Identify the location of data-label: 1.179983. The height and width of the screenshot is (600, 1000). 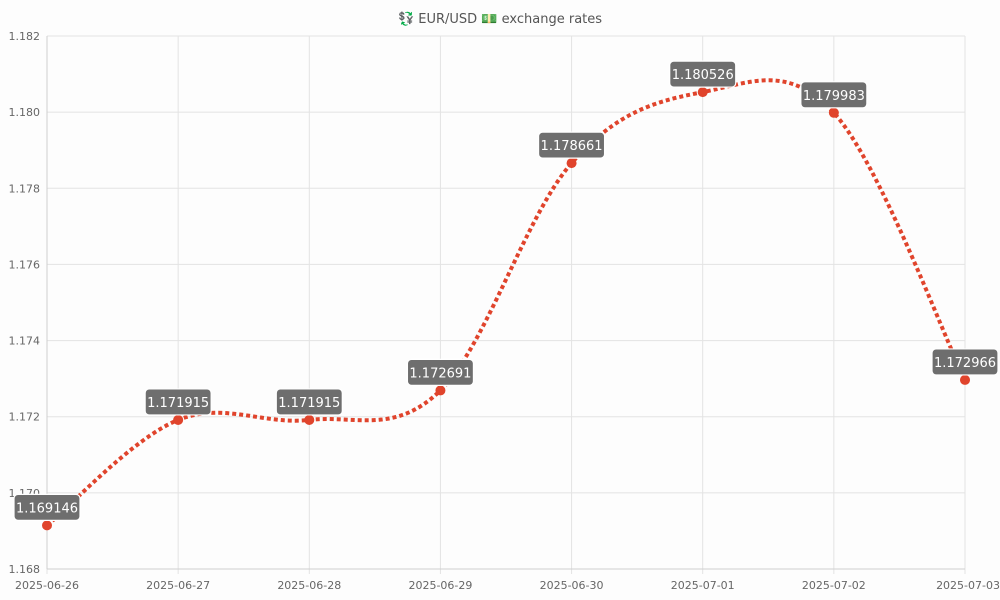
(834, 96).